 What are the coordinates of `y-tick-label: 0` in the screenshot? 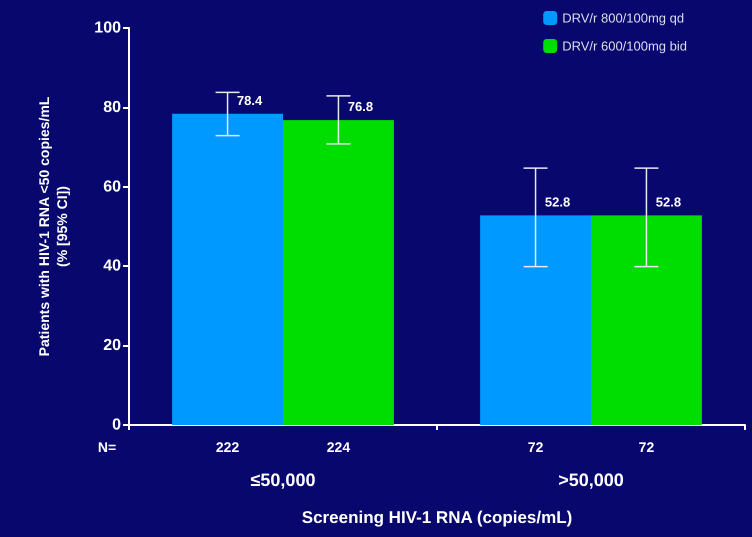 It's located at (117, 425).